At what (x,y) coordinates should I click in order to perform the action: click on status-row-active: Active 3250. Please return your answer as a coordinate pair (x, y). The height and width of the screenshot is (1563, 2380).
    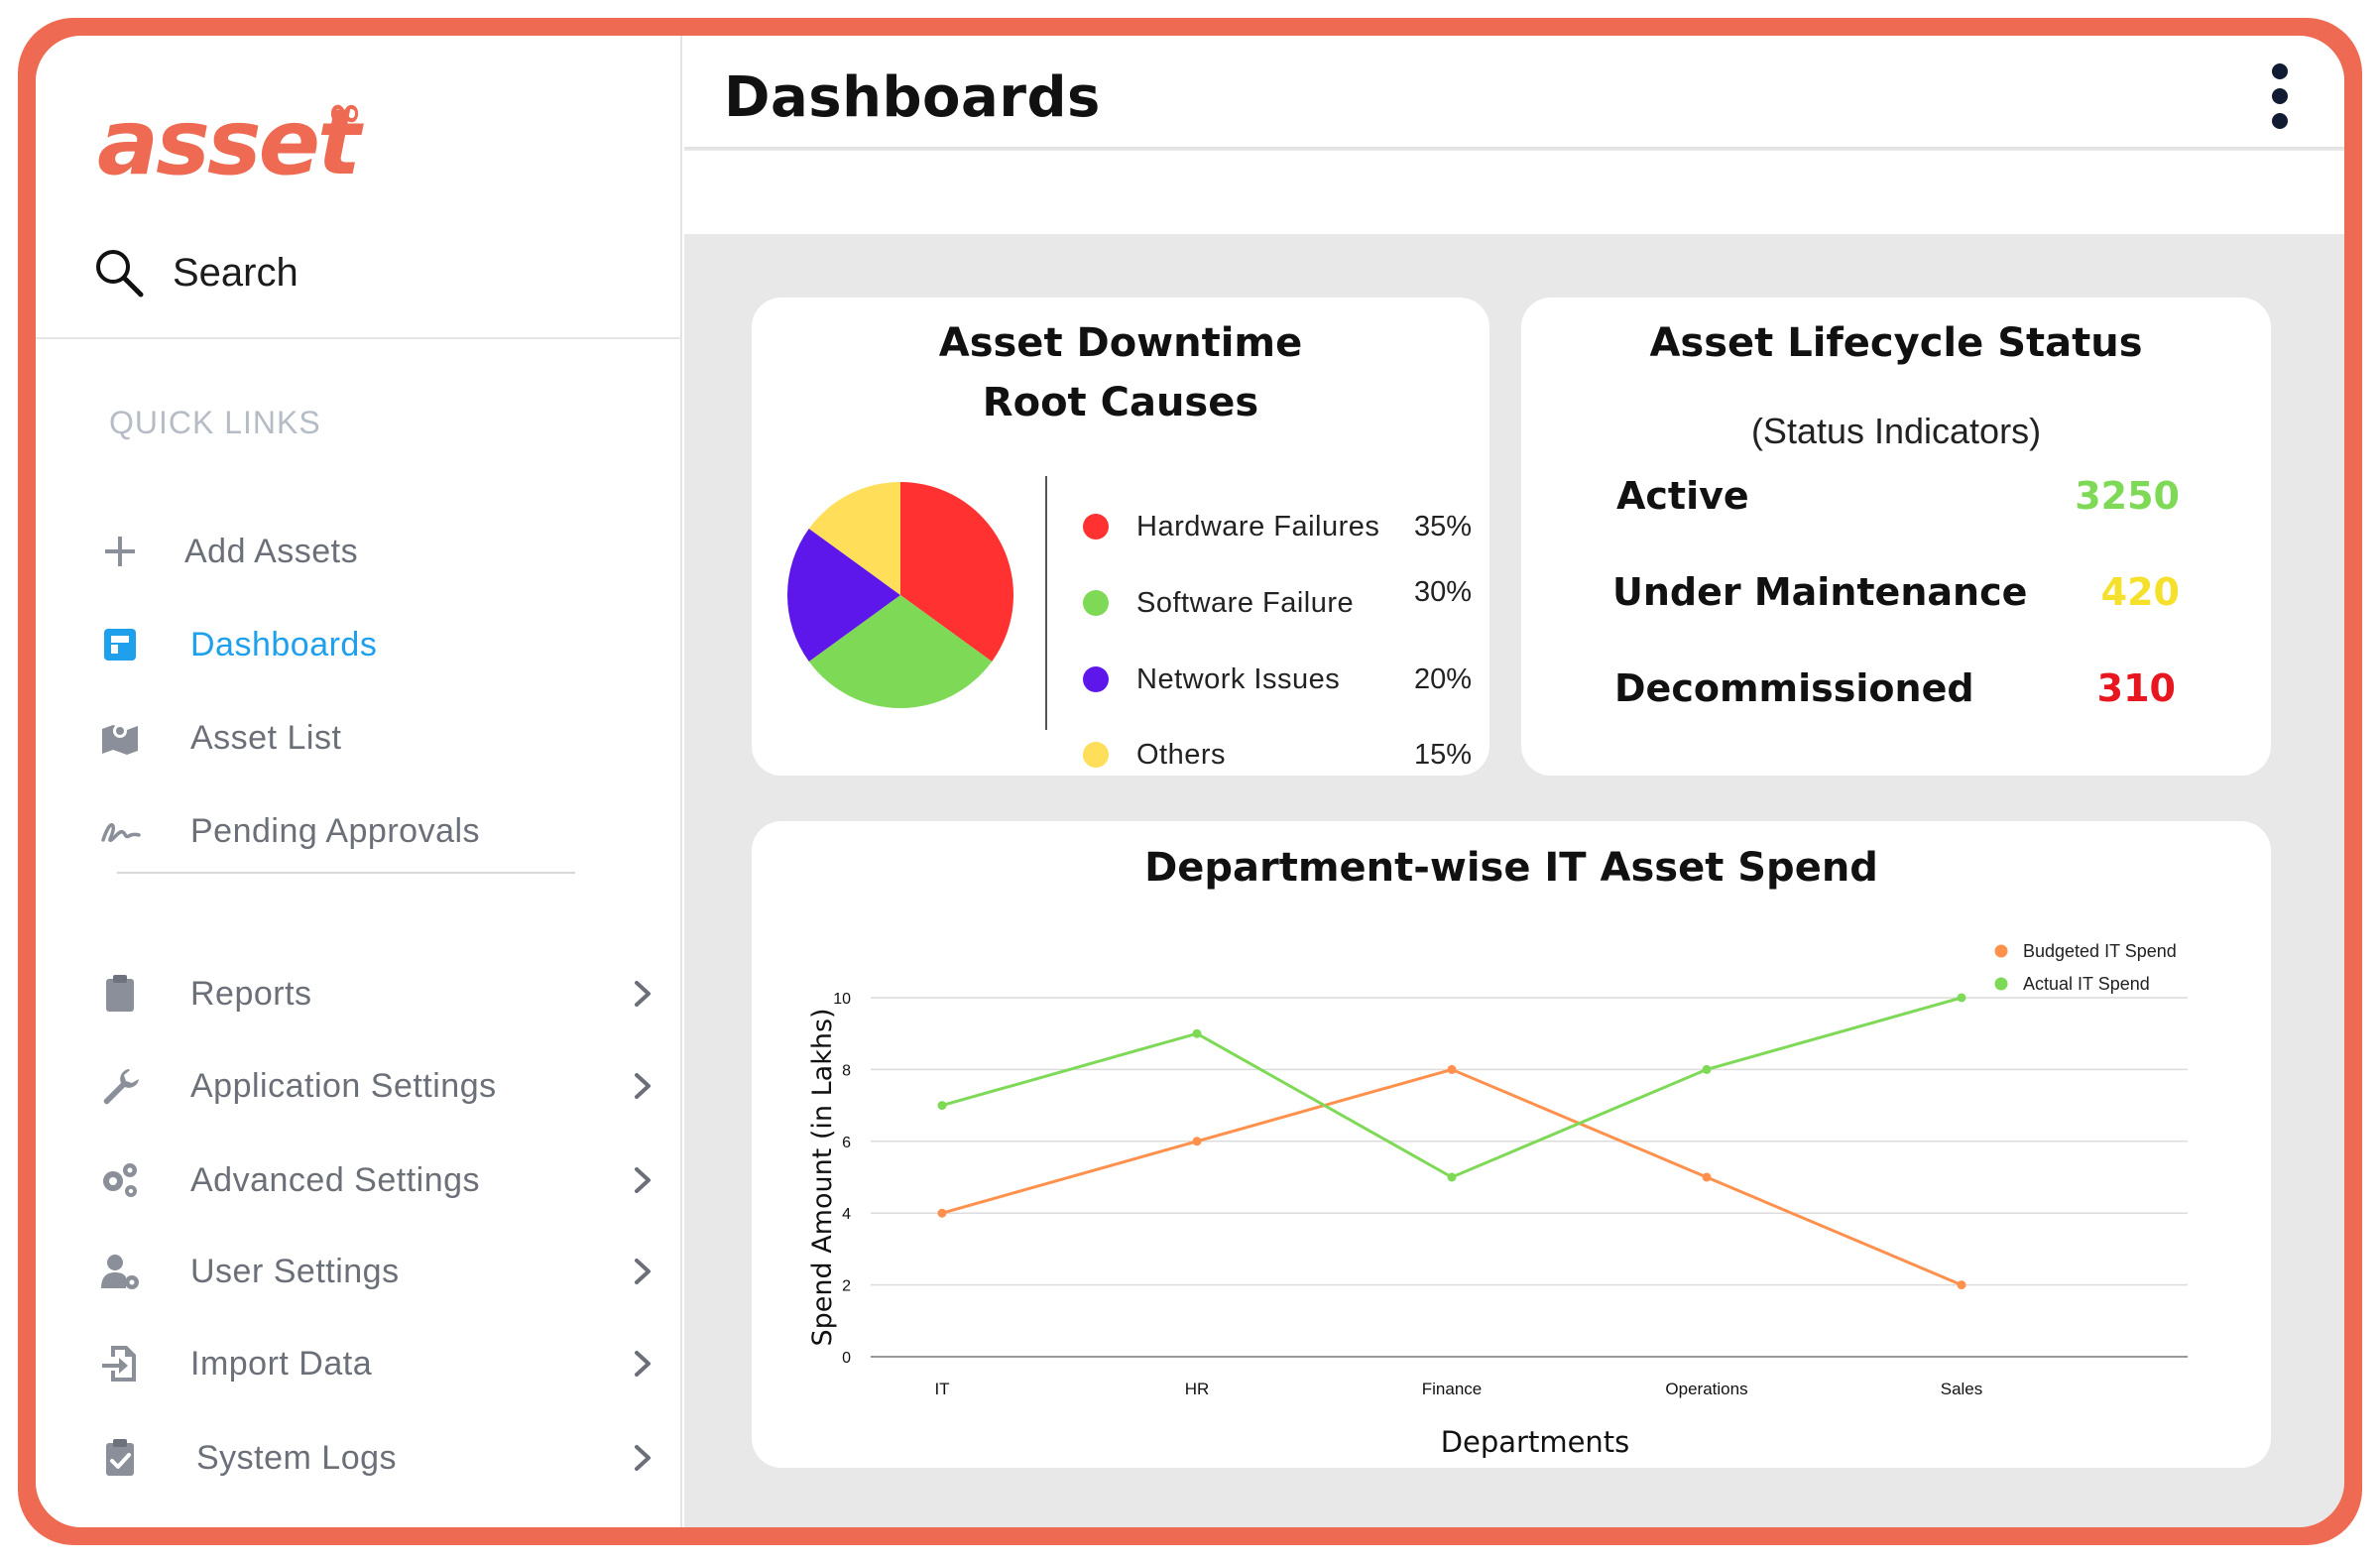
    Looking at the image, I should click on (1943, 496).